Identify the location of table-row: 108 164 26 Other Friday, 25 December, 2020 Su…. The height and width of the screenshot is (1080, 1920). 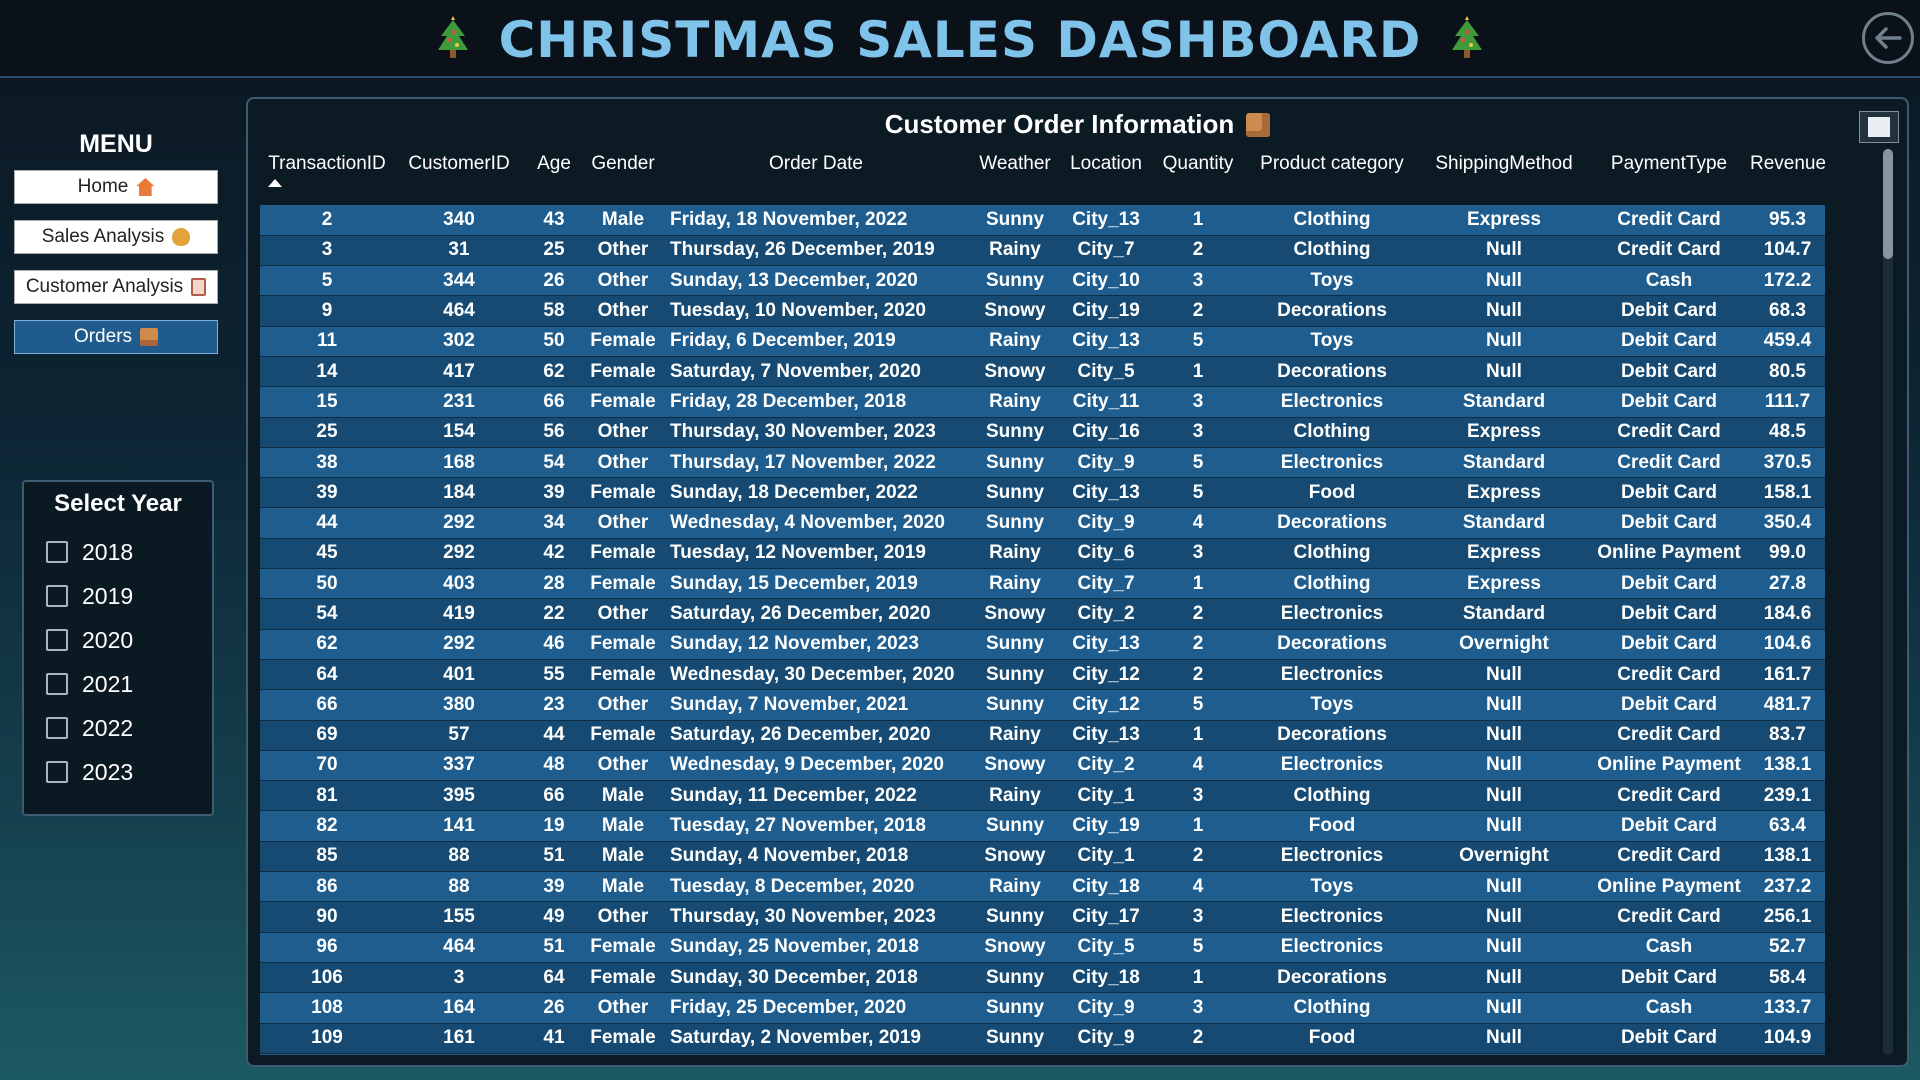
(1042, 1008).